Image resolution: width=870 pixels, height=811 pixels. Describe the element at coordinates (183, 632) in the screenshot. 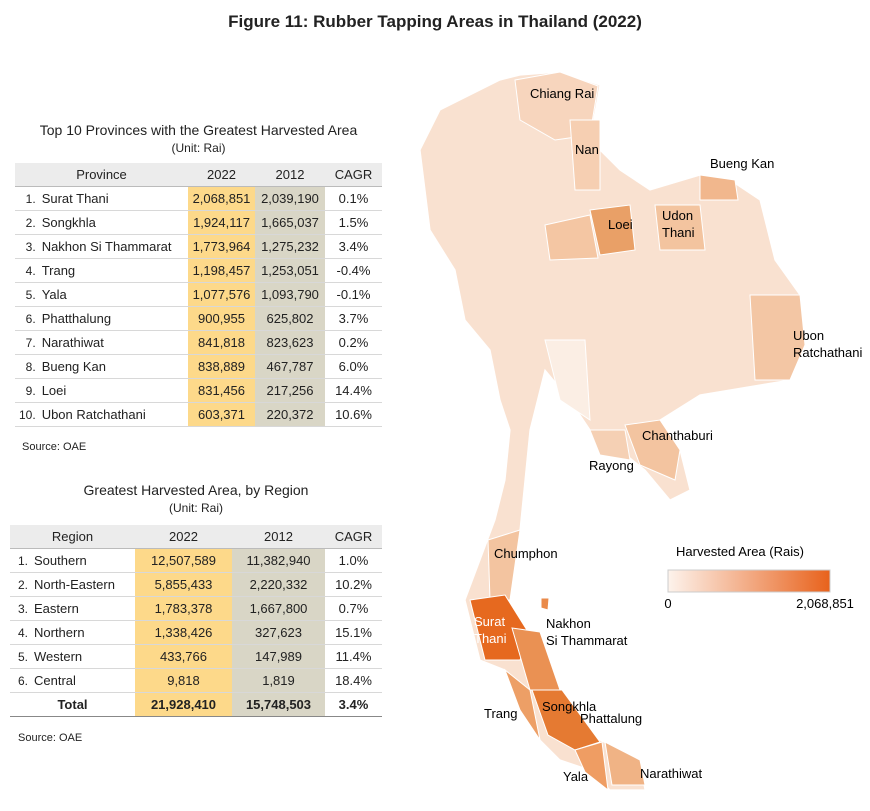

I see `value-cell: 1,338,426` at that location.